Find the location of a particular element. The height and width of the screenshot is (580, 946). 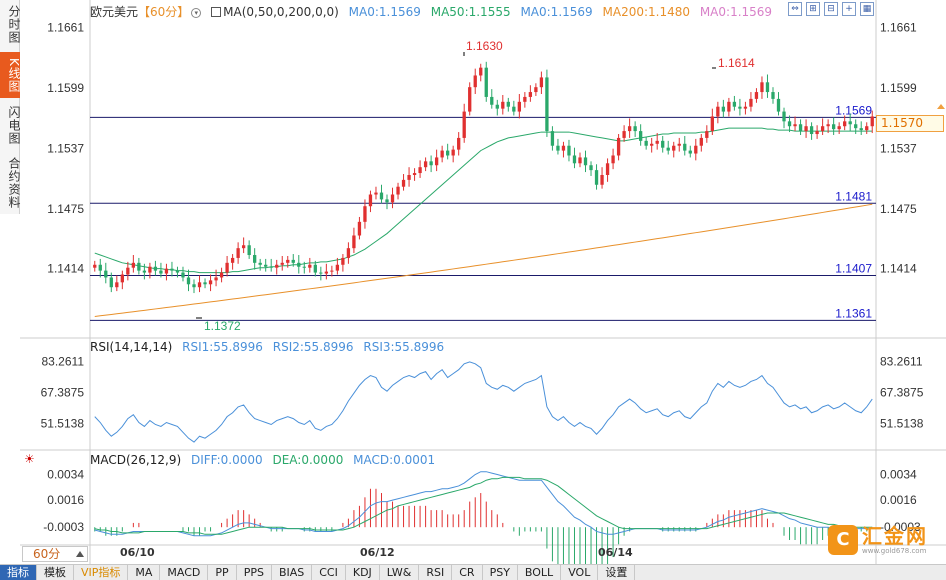

tab-kline: K线图 is located at coordinates (10, 75).